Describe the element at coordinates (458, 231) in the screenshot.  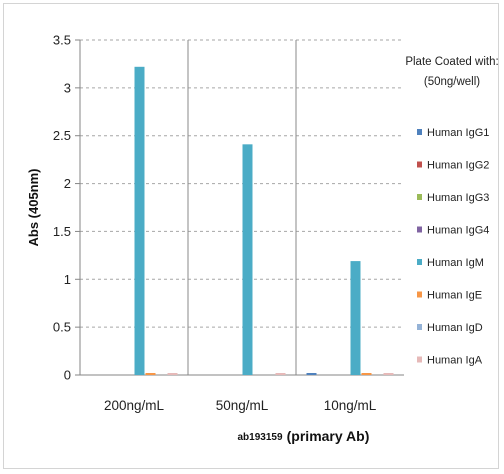
I see `legend-entry: Human IgG4` at that location.